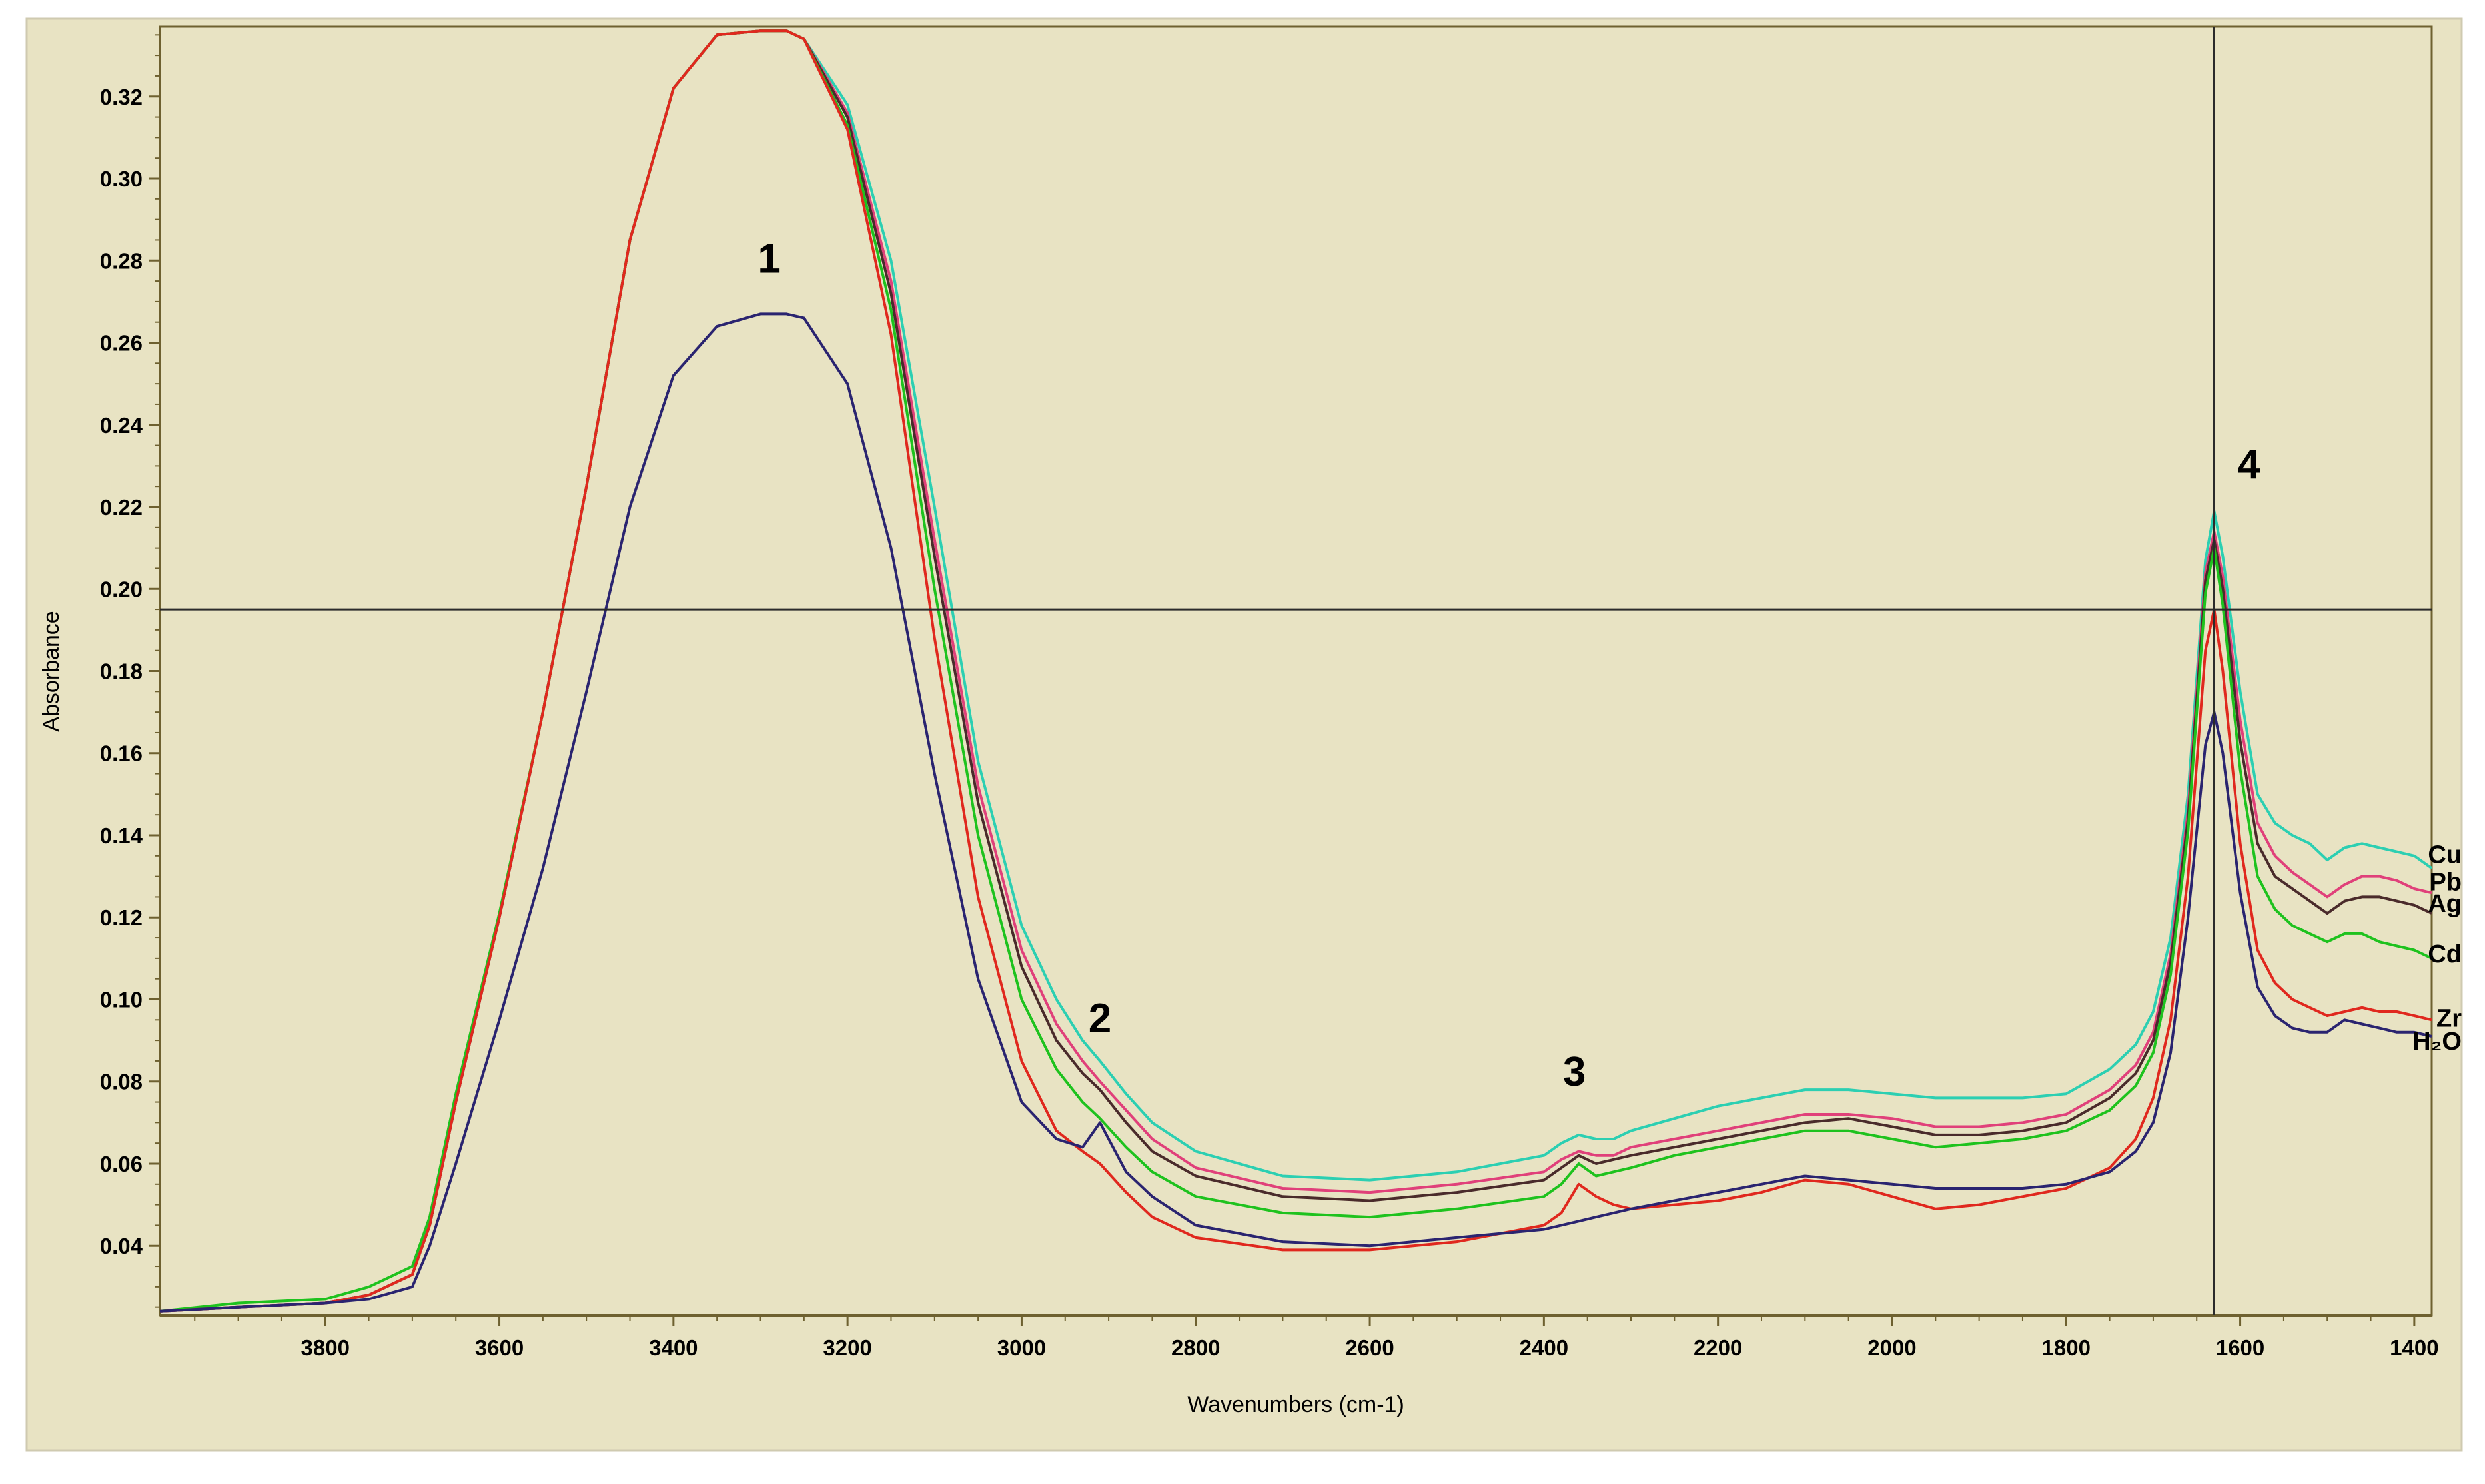 Image resolution: width=2485 pixels, height=1484 pixels. I want to click on y-tick-label: 0.30, so click(121, 179).